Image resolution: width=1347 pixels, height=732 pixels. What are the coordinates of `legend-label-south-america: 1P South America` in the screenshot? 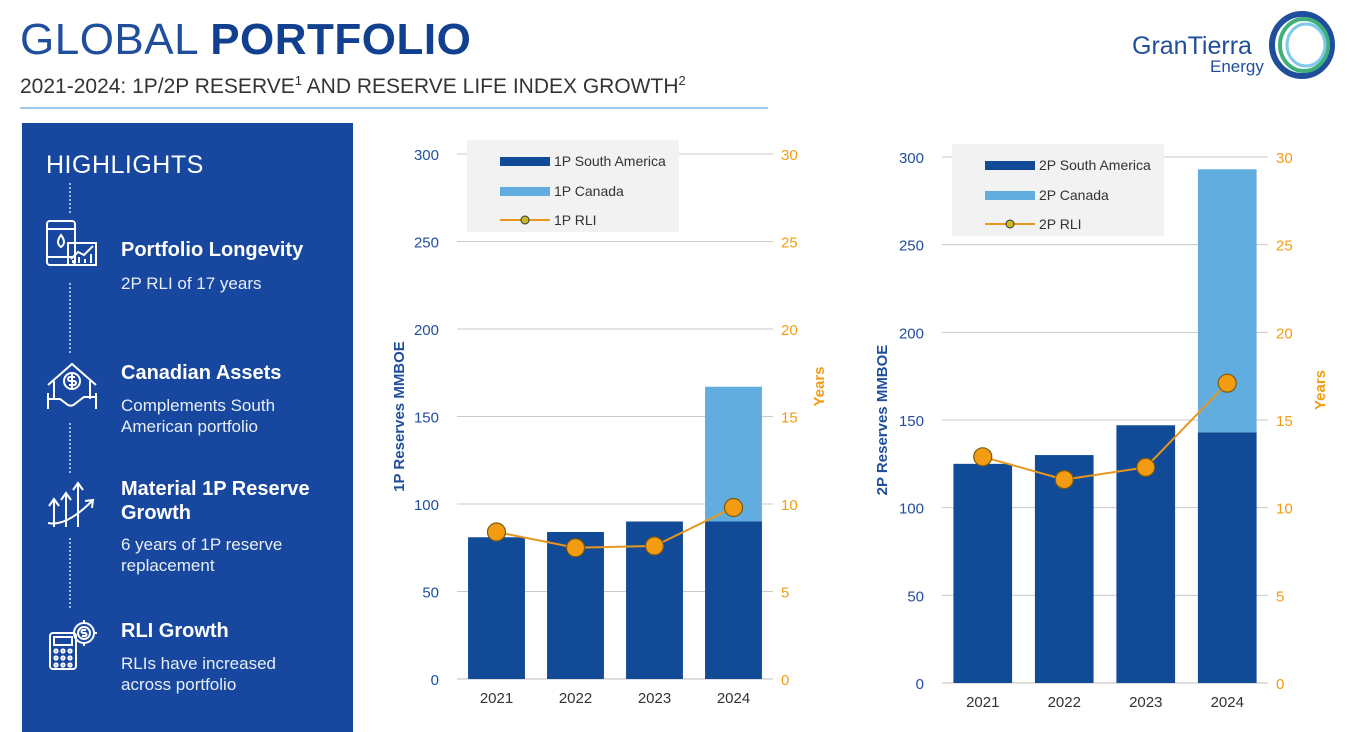 It's located at (610, 161).